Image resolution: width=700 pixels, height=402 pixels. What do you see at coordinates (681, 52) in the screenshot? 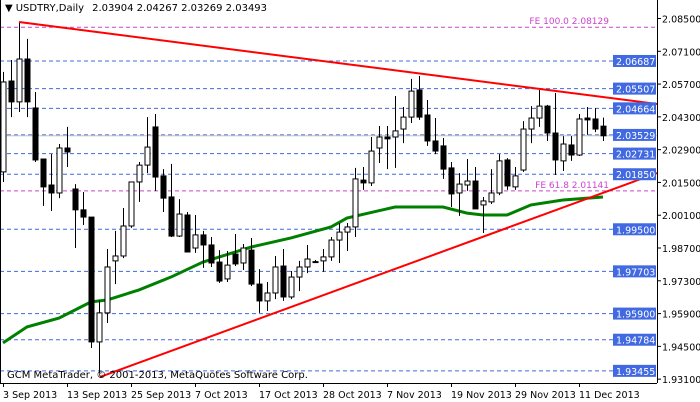
I see `y-tick-label: 2.07100` at bounding box center [681, 52].